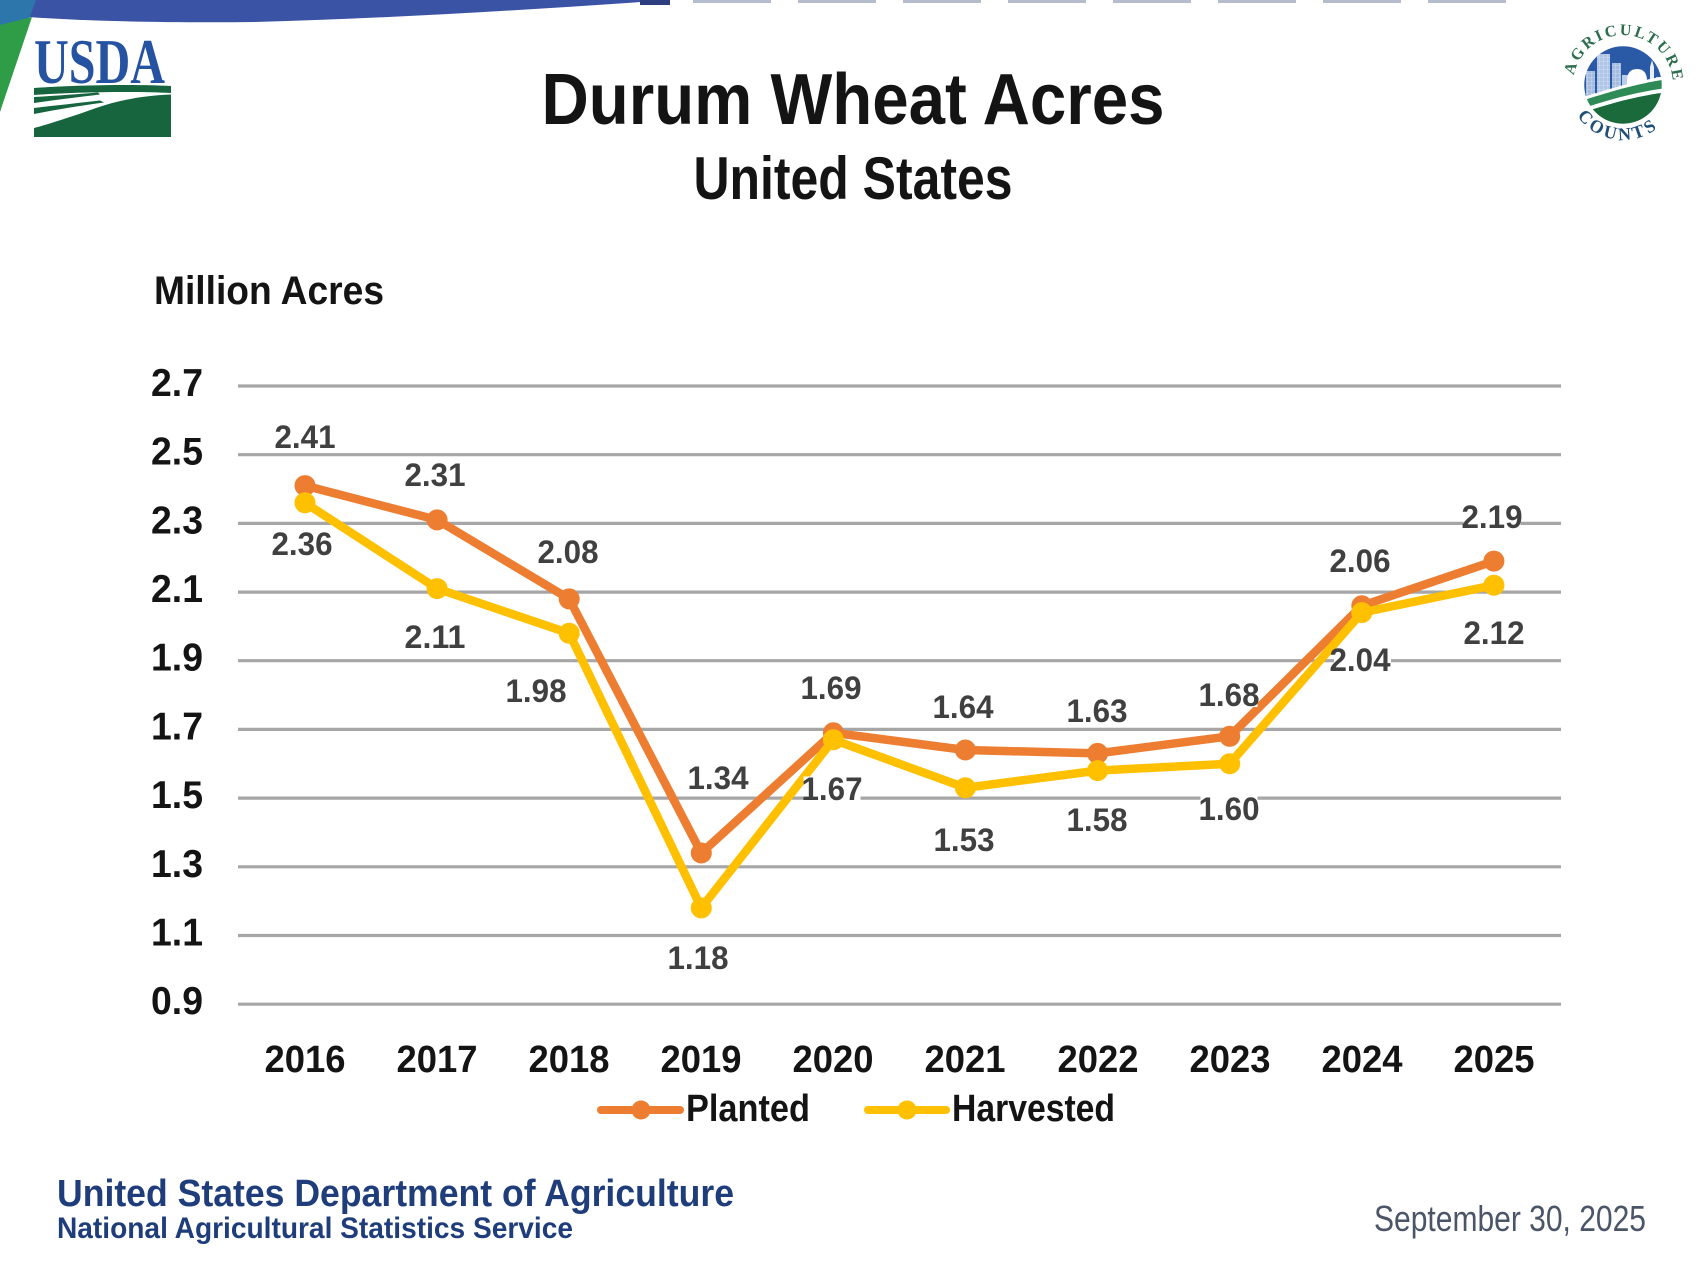  What do you see at coordinates (965, 1060) in the screenshot?
I see `svg-text: 2021` at bounding box center [965, 1060].